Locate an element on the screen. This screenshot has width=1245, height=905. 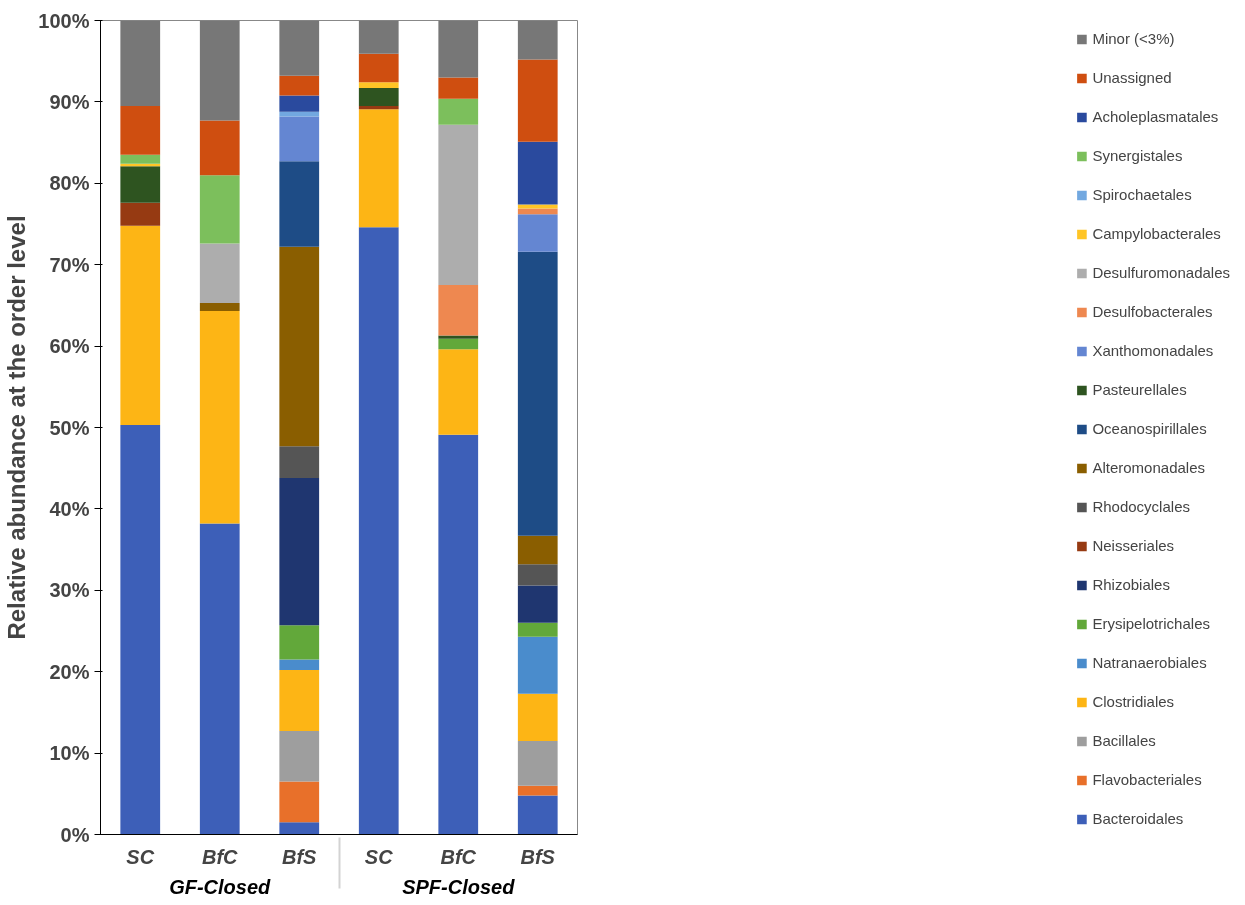
legend-label: Bacteroidales is located at coordinates (1138, 818).